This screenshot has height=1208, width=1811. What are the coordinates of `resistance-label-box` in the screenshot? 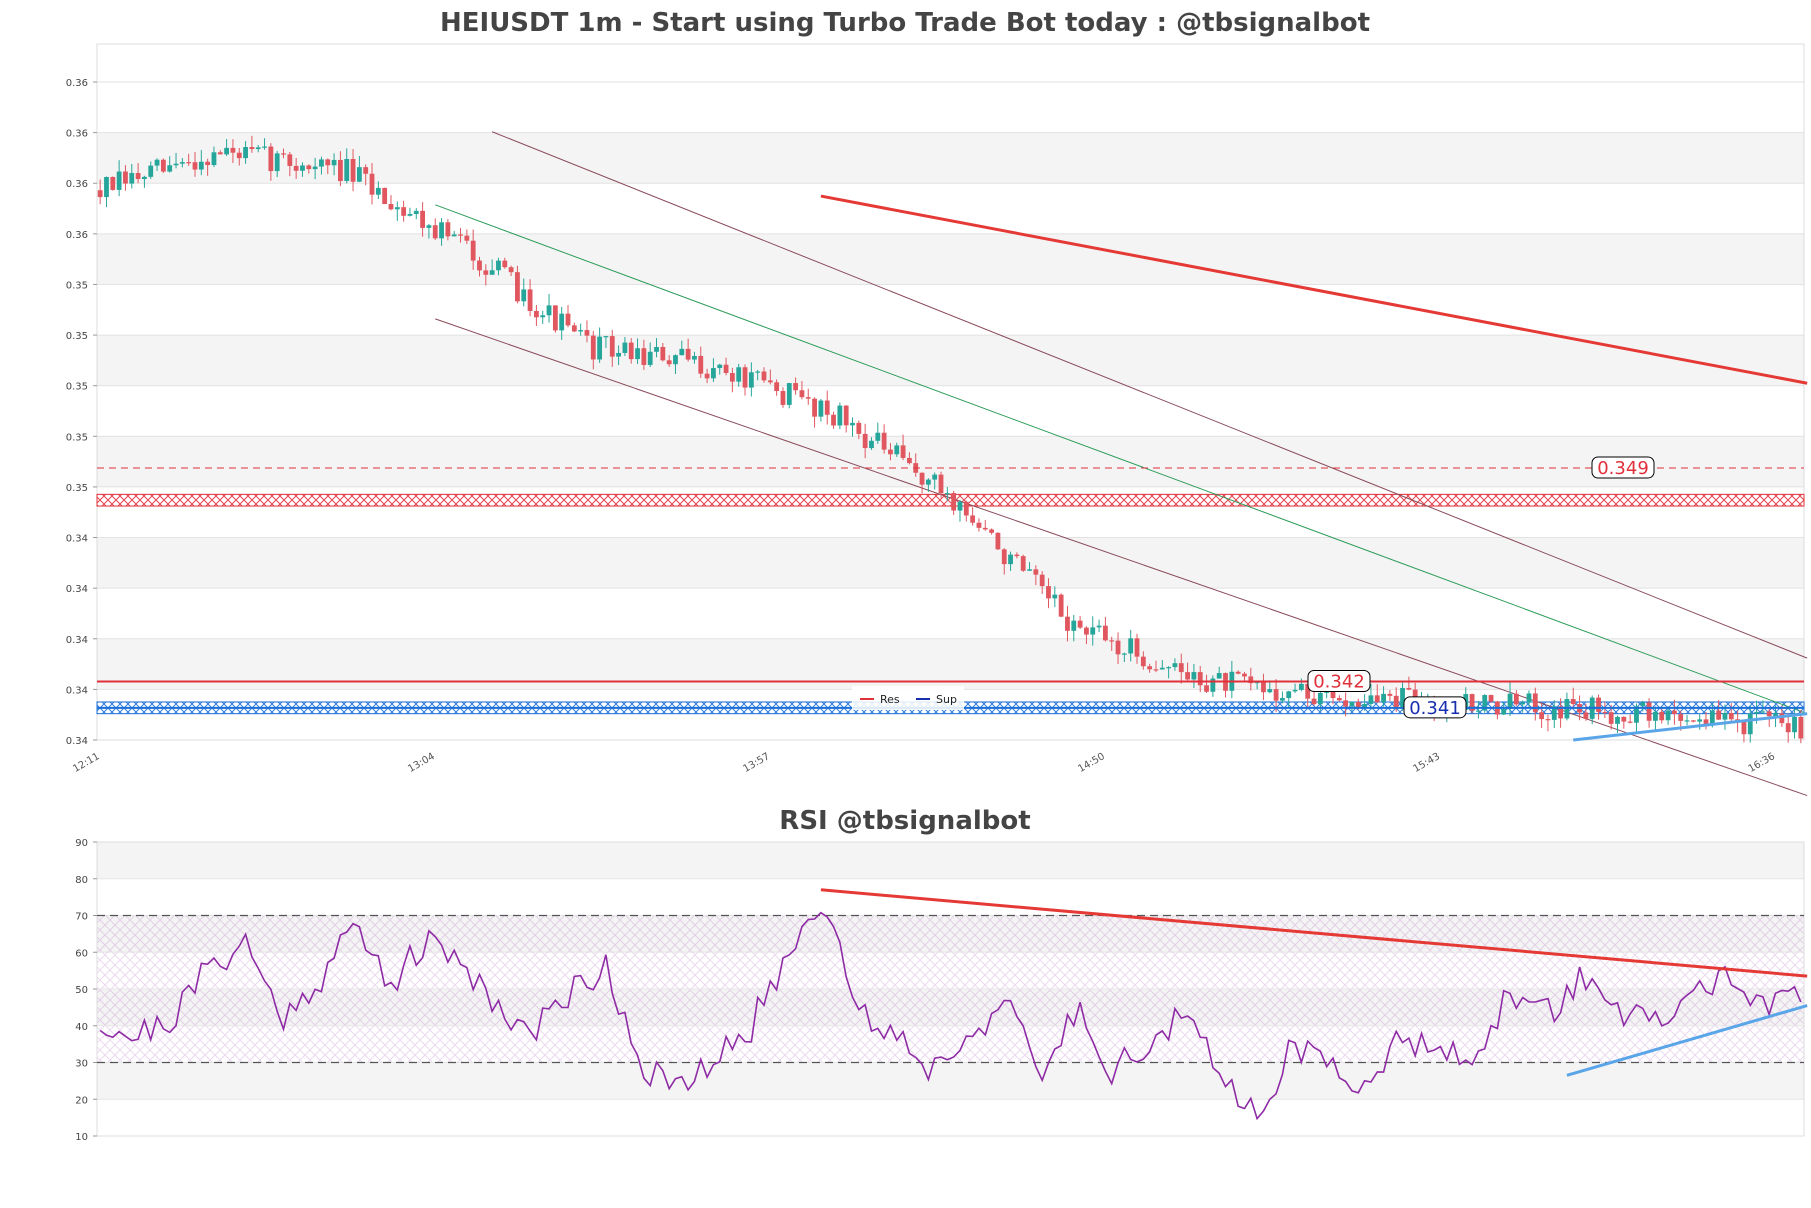 It's located at (1339, 681).